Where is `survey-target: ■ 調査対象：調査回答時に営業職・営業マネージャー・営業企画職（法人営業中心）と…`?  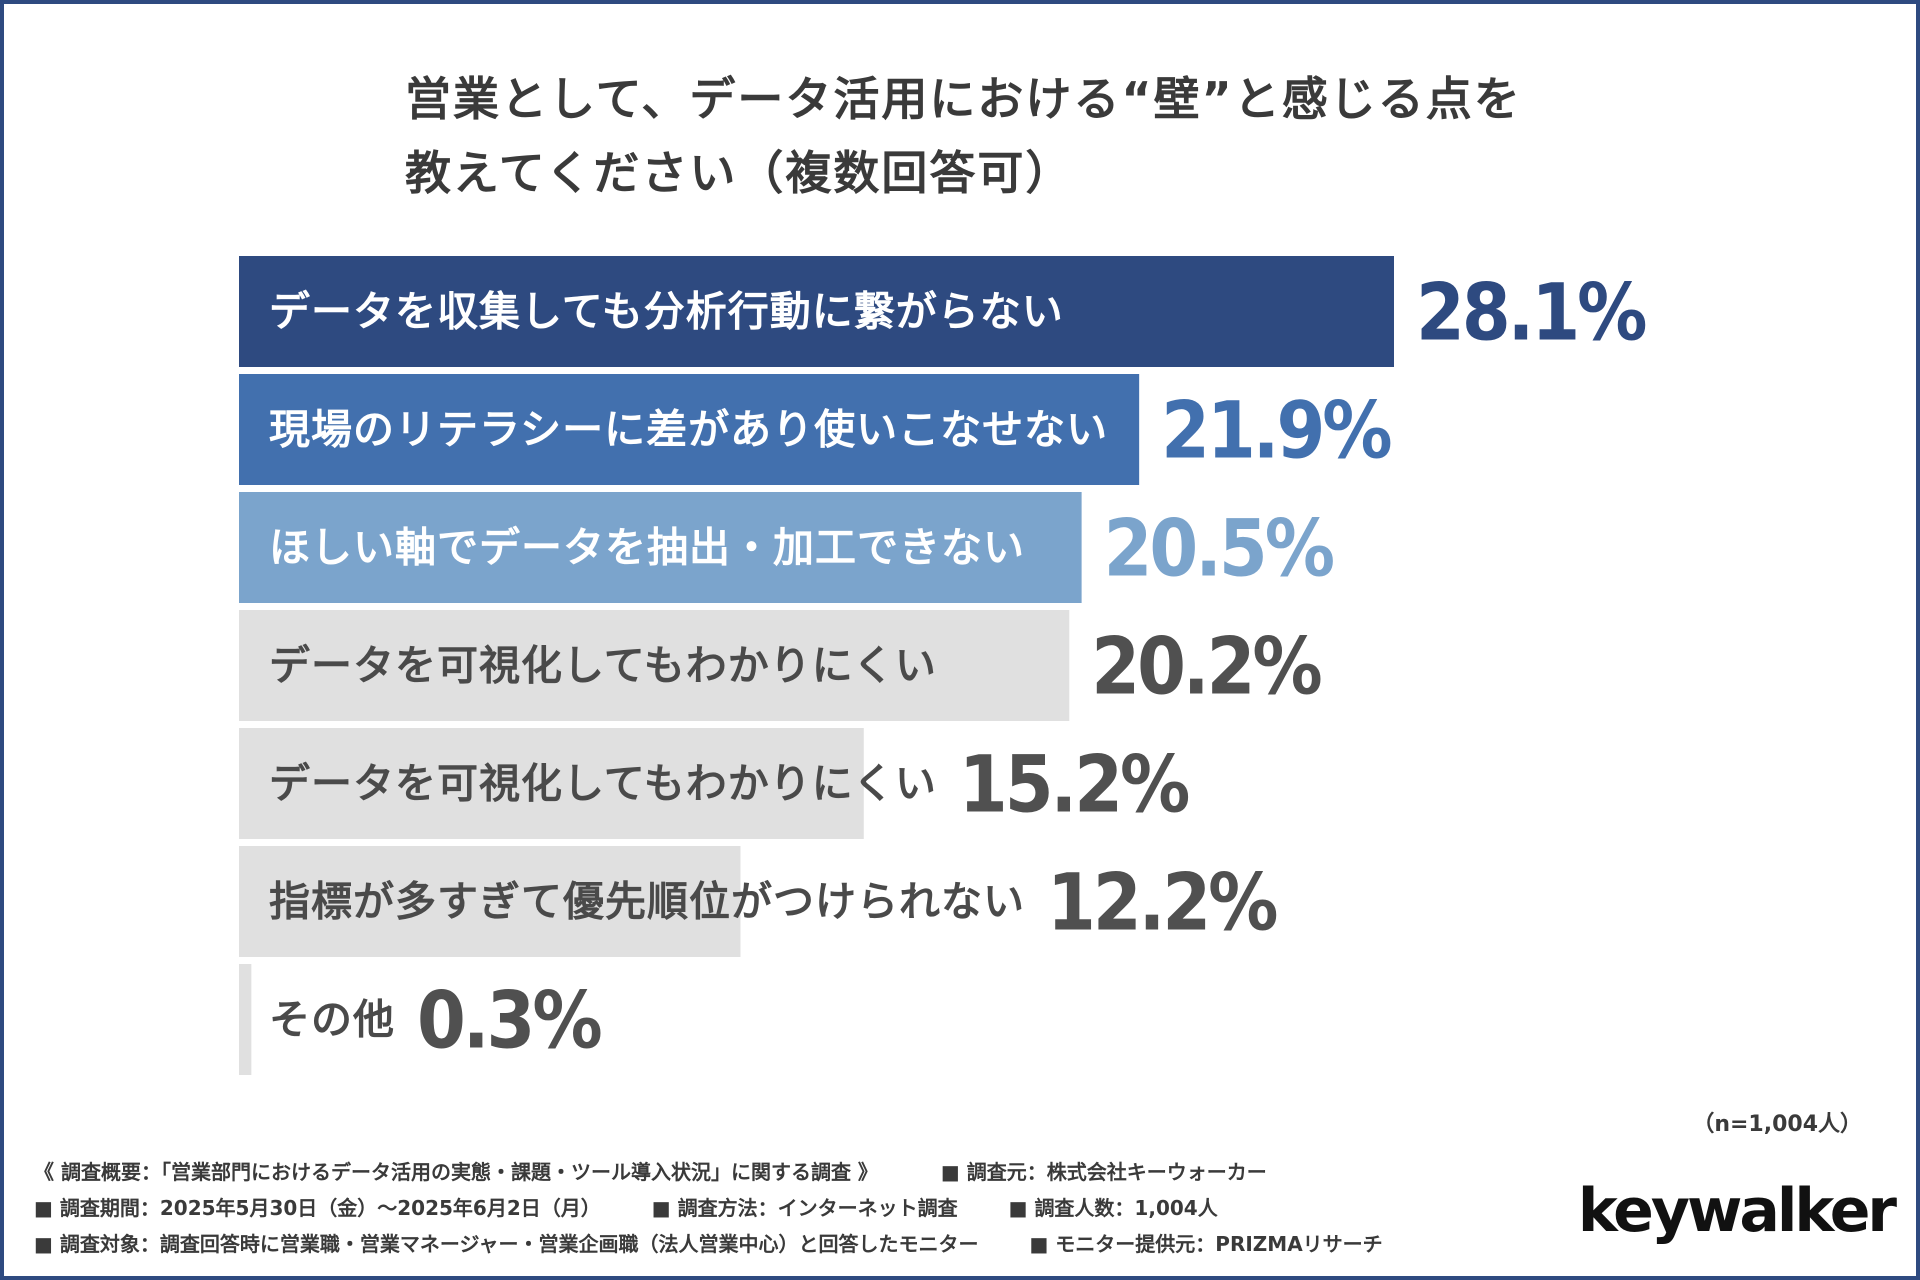
survey-target: ■ 調査対象：調査回答時に営業職・営業マネージャー・営業企画職（法人営業中心）と… is located at coordinates (506, 1244).